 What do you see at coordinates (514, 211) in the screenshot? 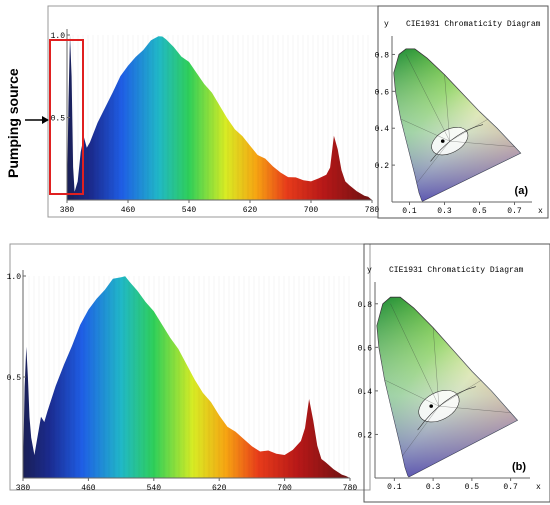
I see `cie-x-tick-label-a: 0.7` at bounding box center [514, 211].